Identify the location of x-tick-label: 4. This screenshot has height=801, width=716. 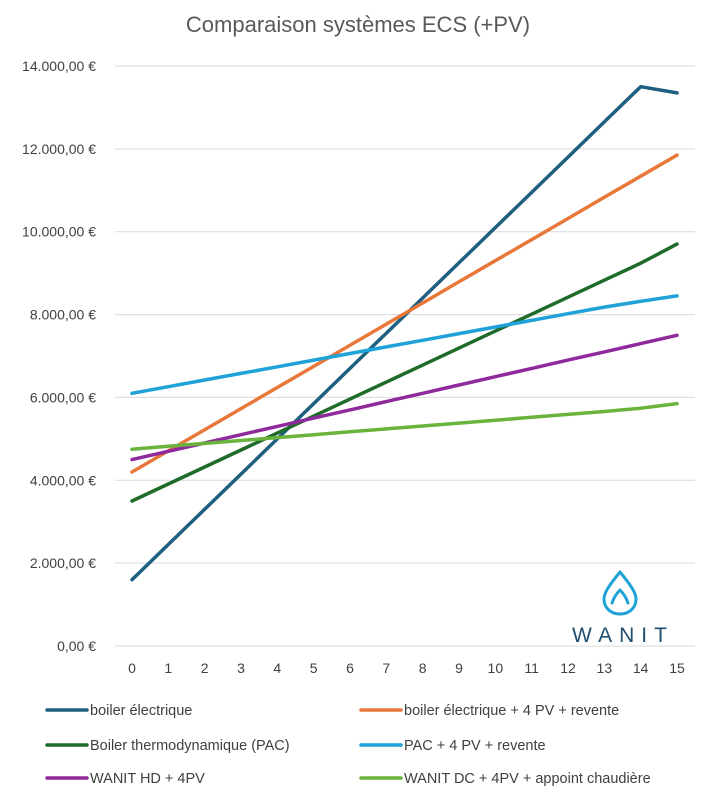
(277, 668).